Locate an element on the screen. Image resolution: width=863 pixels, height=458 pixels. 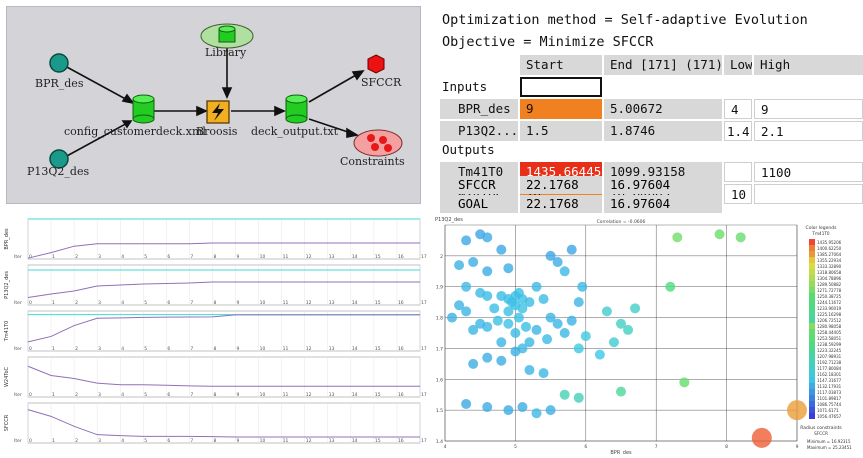
edge-bpr-config is located at coordinates (99, 84).